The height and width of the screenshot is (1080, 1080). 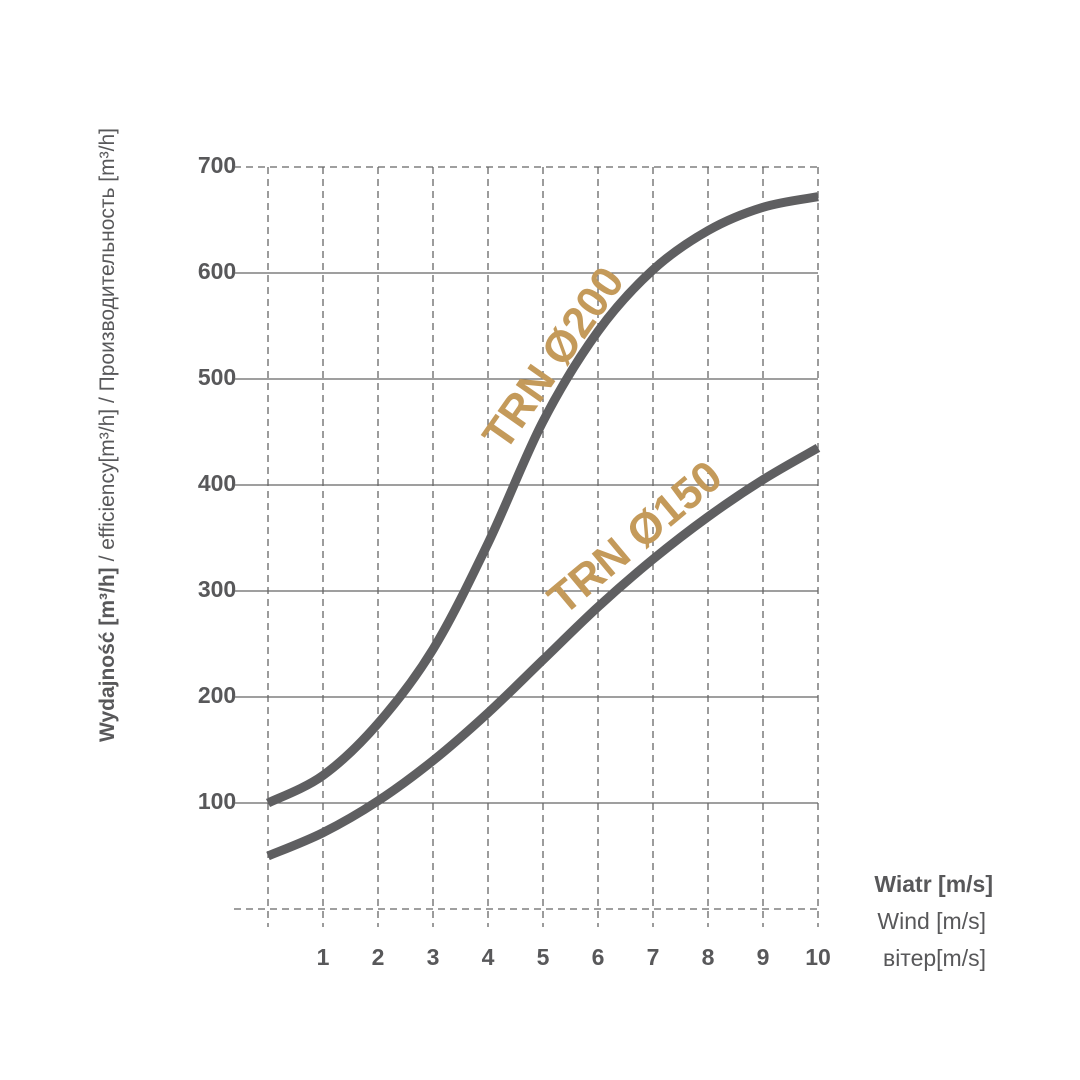 What do you see at coordinates (217, 801) in the screenshot?
I see `y-tick-label: 100` at bounding box center [217, 801].